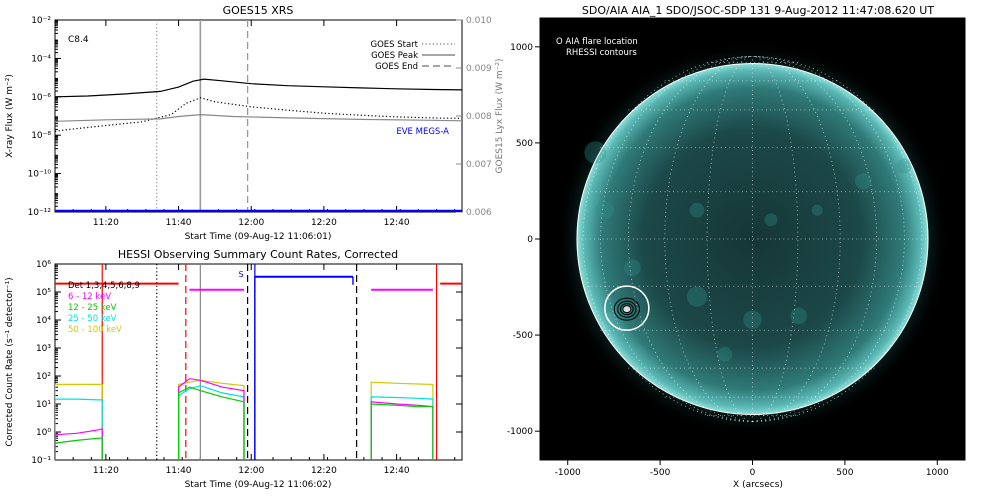  What do you see at coordinates (500, 116) in the screenshot?
I see `goes-y2-axis-label: GOES15 Lyx Flux (W m⁻²)` at bounding box center [500, 116].